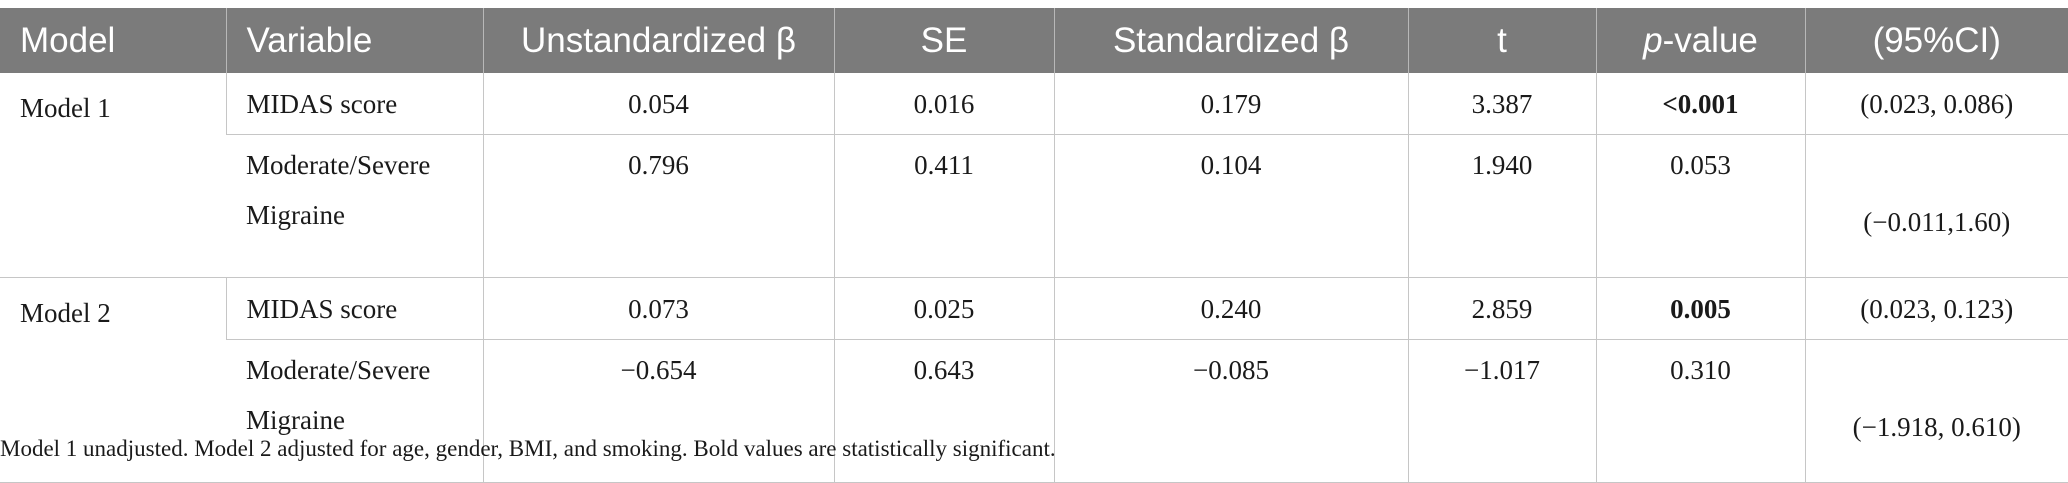 This screenshot has width=2068, height=483. Describe the element at coordinates (658, 40) in the screenshot. I see `header-unstandardized-beta: Unstandardized β` at that location.